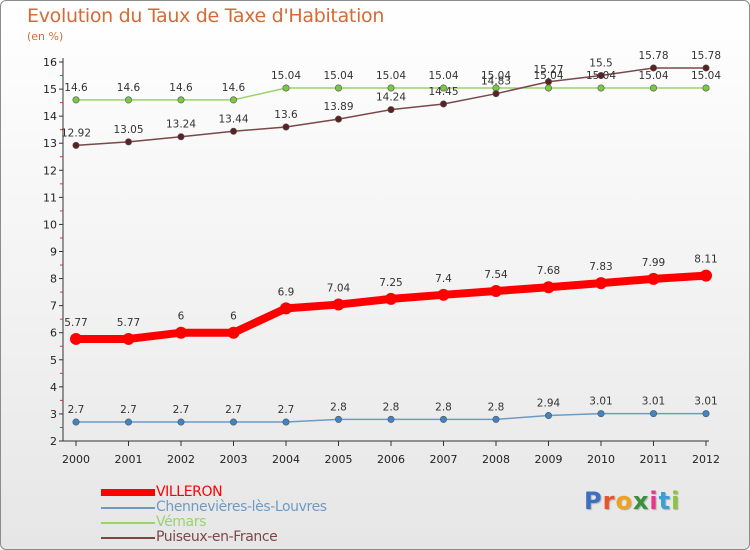 The image size is (750, 550). Describe the element at coordinates (50, 143) in the screenshot. I see `y-tick-label: 13` at that location.